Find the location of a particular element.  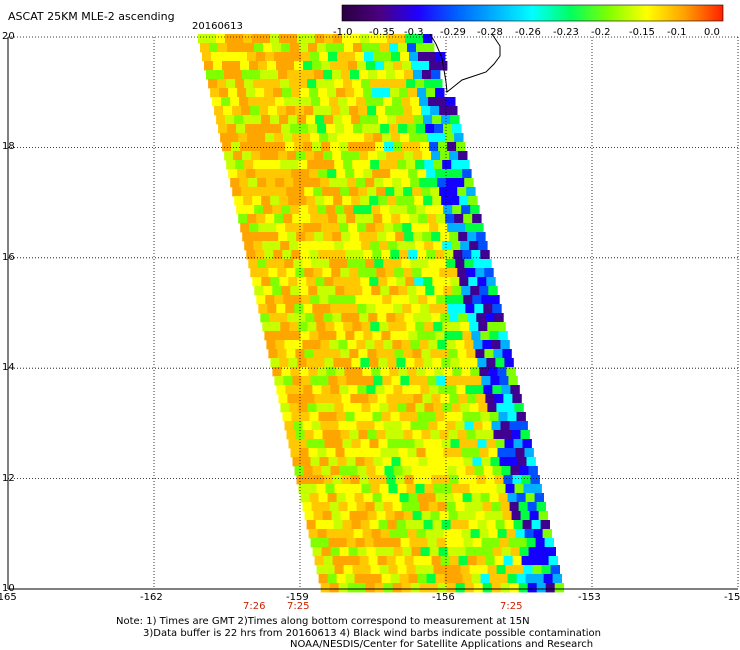

colorbar-tick-label: -0.15 is located at coordinates (642, 32).